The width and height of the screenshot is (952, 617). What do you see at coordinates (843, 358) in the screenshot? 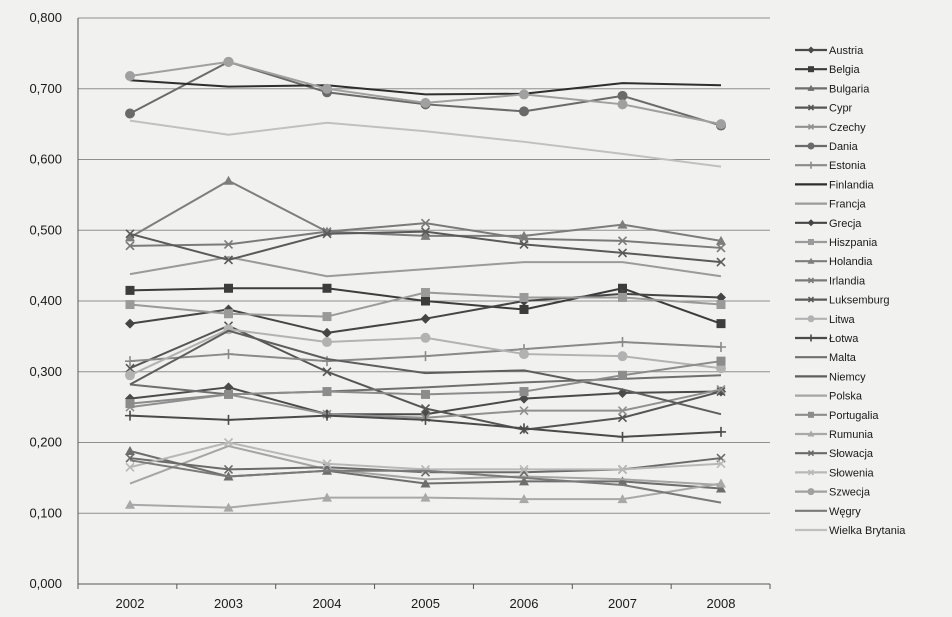
I see `legend-label: Malta` at bounding box center [843, 358].